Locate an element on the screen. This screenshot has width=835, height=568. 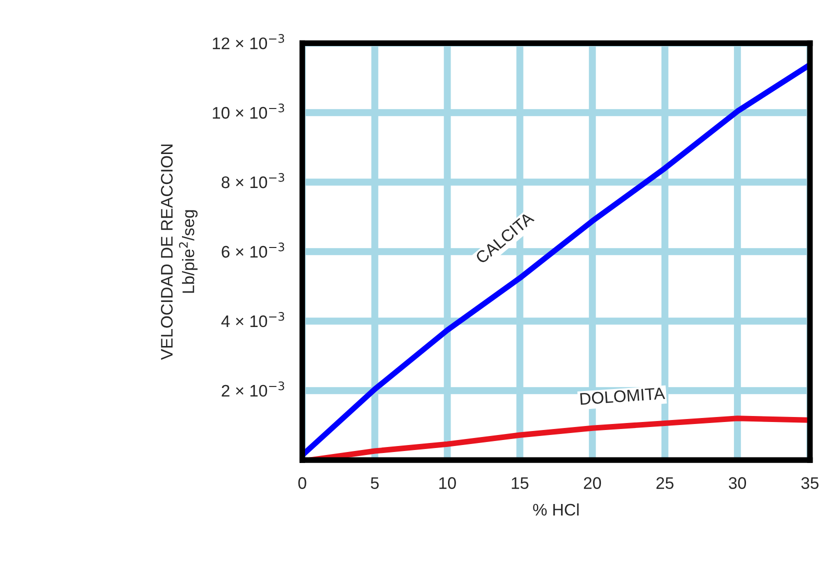
x-tick-label: 5 is located at coordinates (374, 483).